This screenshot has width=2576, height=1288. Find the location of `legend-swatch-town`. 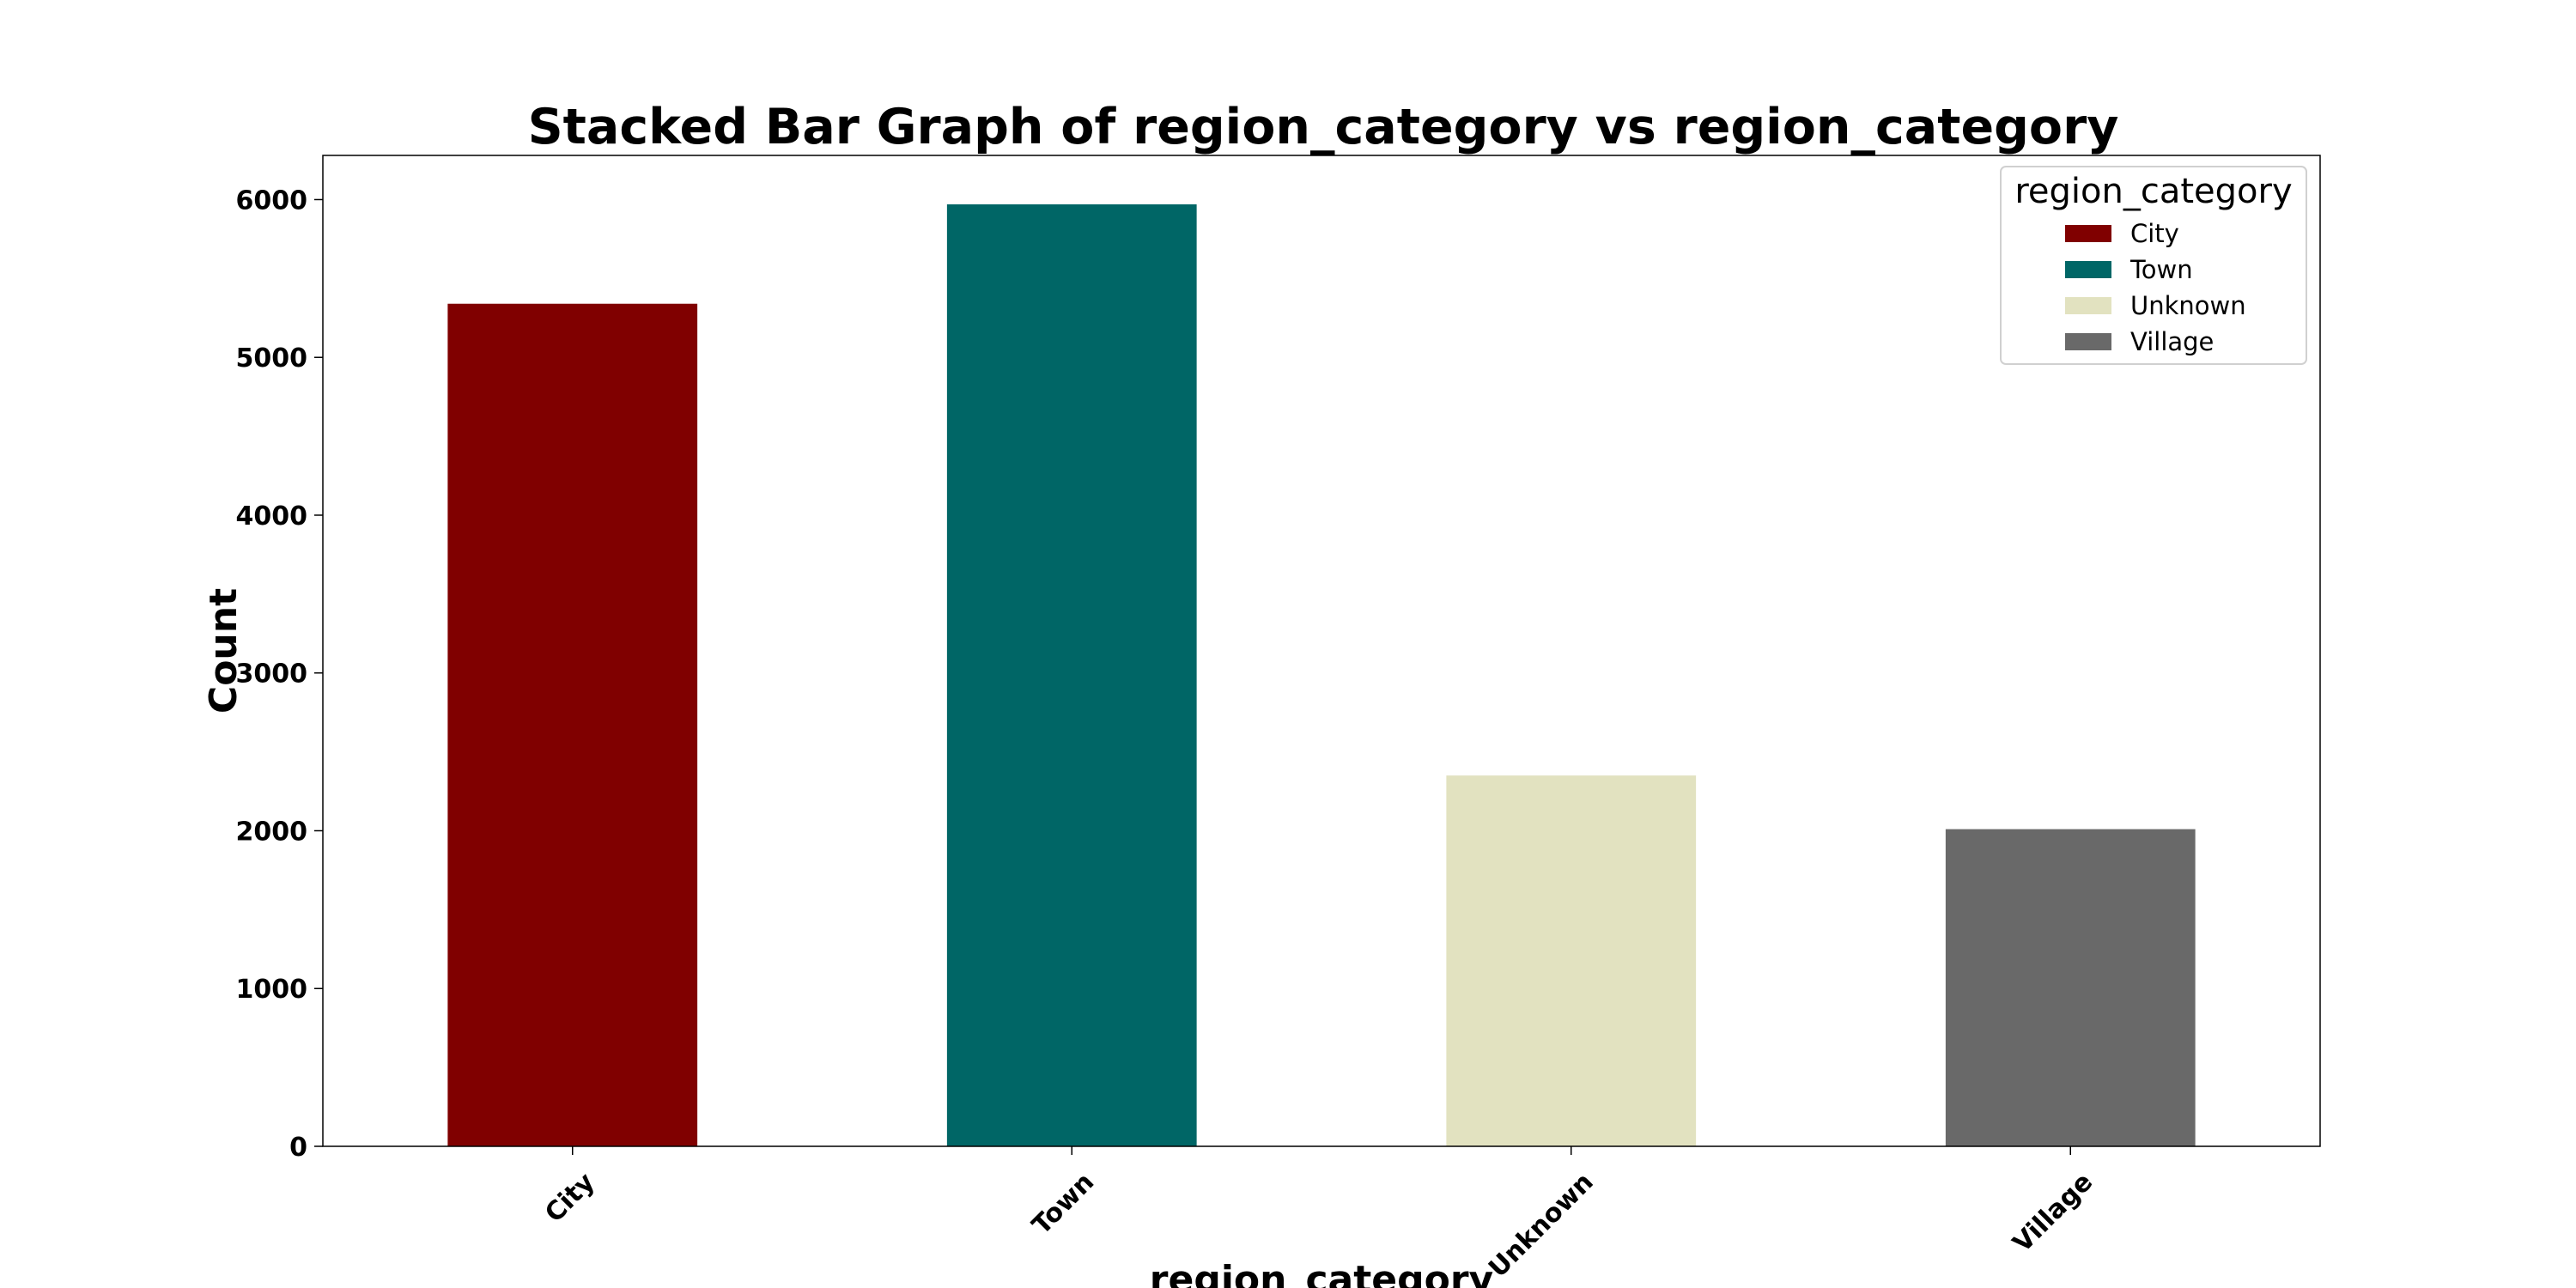

legend-swatch-town is located at coordinates (2088, 269).